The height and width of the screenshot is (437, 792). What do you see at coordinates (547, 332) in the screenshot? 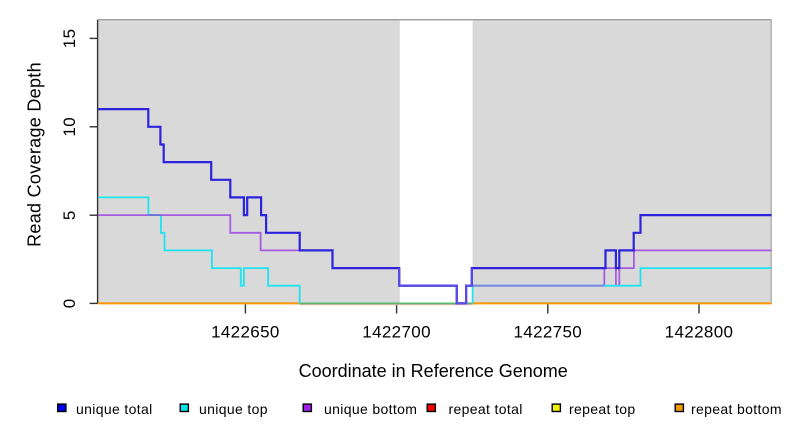
I see `svg-text: 1422750` at bounding box center [547, 332].